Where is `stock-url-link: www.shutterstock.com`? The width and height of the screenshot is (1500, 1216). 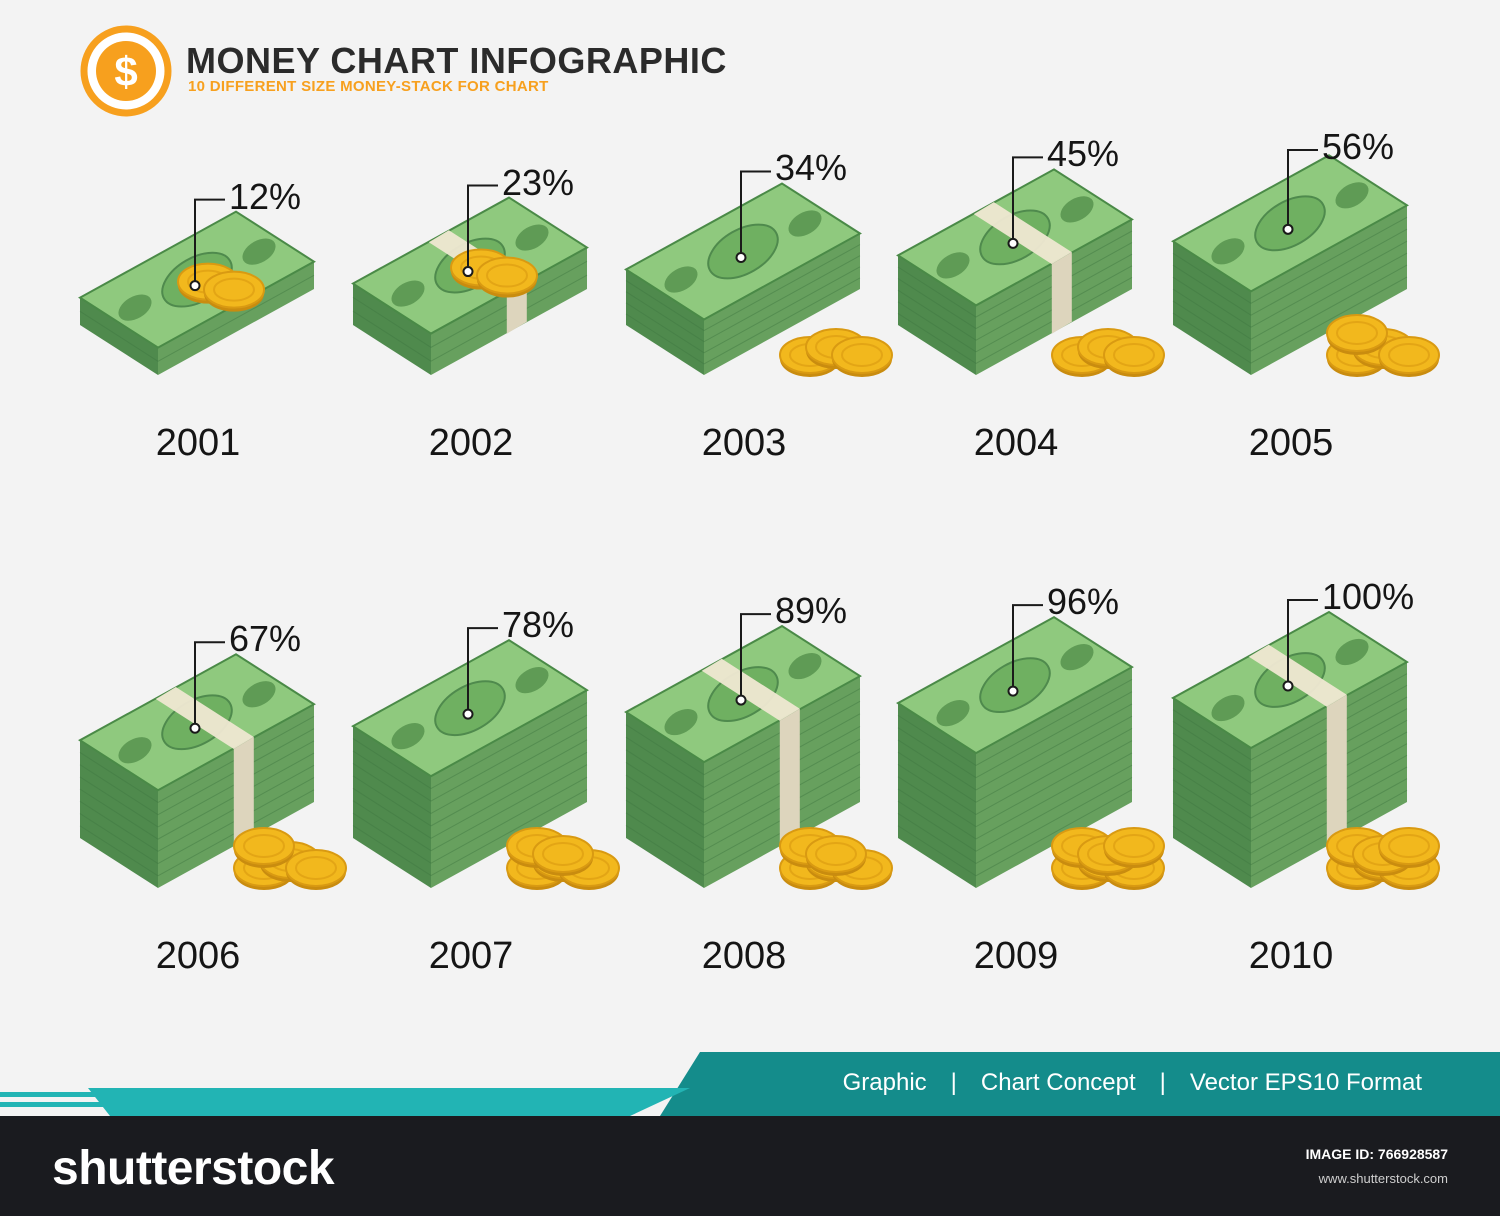 stock-url-link: www.shutterstock.com is located at coordinates (1383, 1178).